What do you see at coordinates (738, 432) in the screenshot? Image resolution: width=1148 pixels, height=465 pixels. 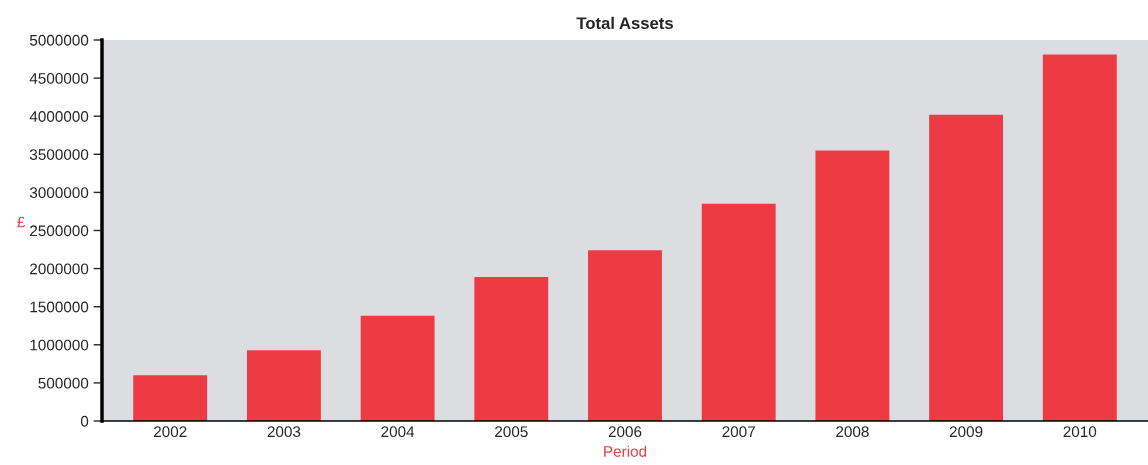 I see `x-tick-label: 2007` at bounding box center [738, 432].